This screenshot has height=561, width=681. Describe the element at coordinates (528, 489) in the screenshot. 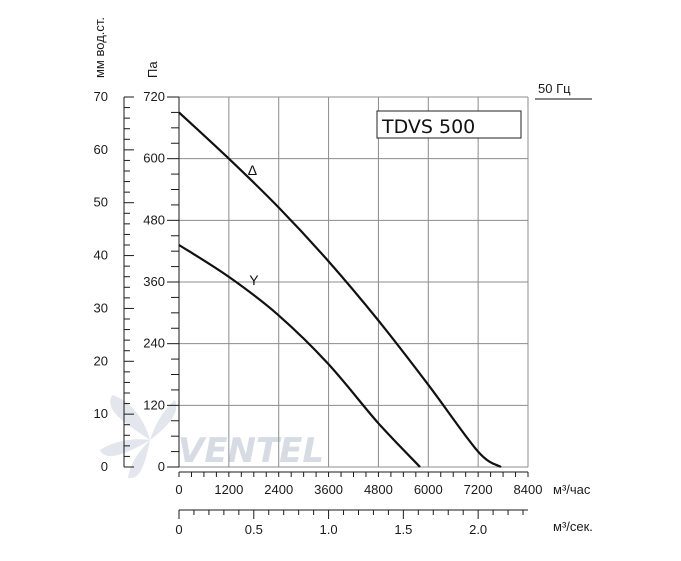

I see `m3h-tick-label: 8400` at that location.